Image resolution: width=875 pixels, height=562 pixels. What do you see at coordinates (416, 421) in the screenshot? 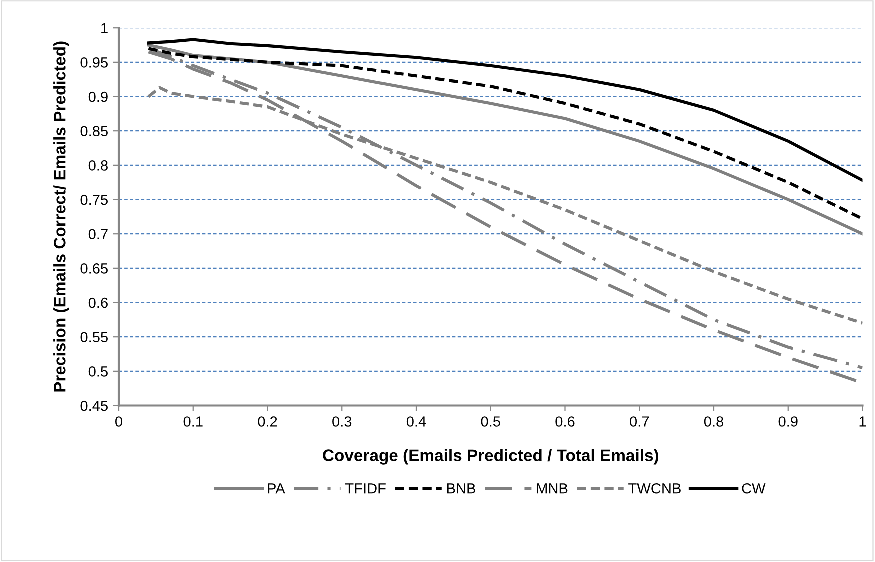
I see `x-tick-label: 0.4` at bounding box center [416, 421].